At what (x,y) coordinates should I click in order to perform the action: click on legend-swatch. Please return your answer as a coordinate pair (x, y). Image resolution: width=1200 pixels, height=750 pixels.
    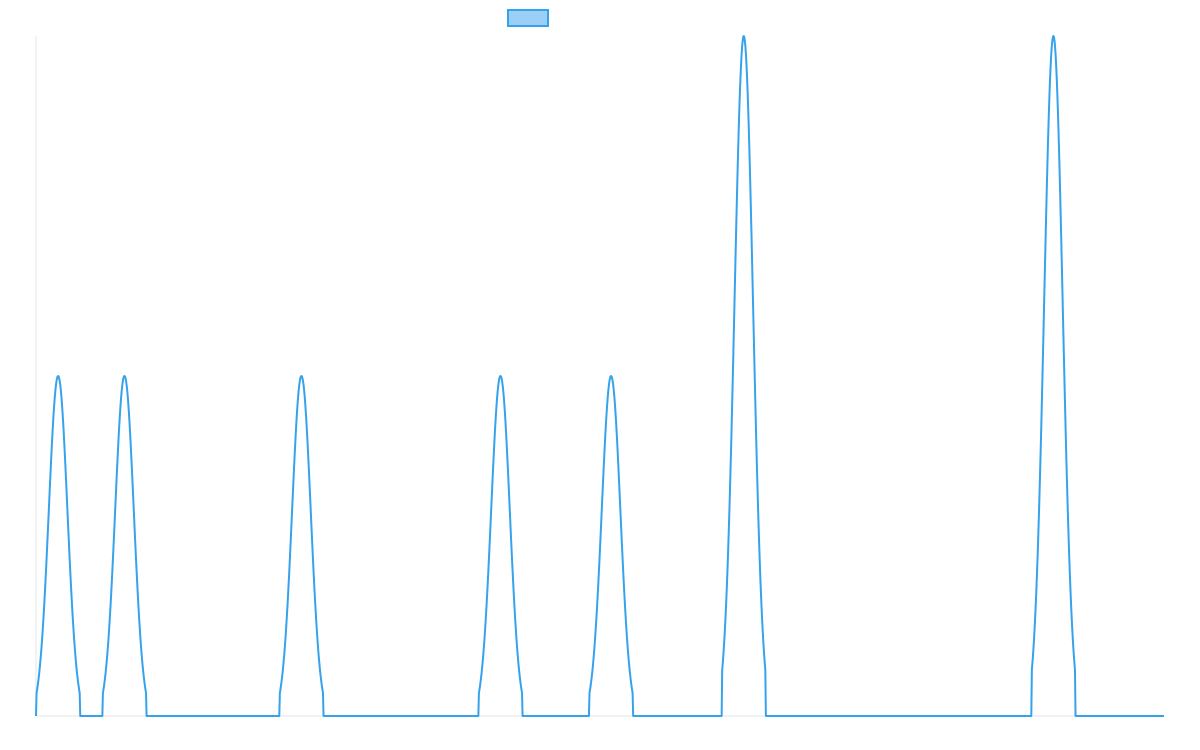
    Looking at the image, I should click on (528, 18).